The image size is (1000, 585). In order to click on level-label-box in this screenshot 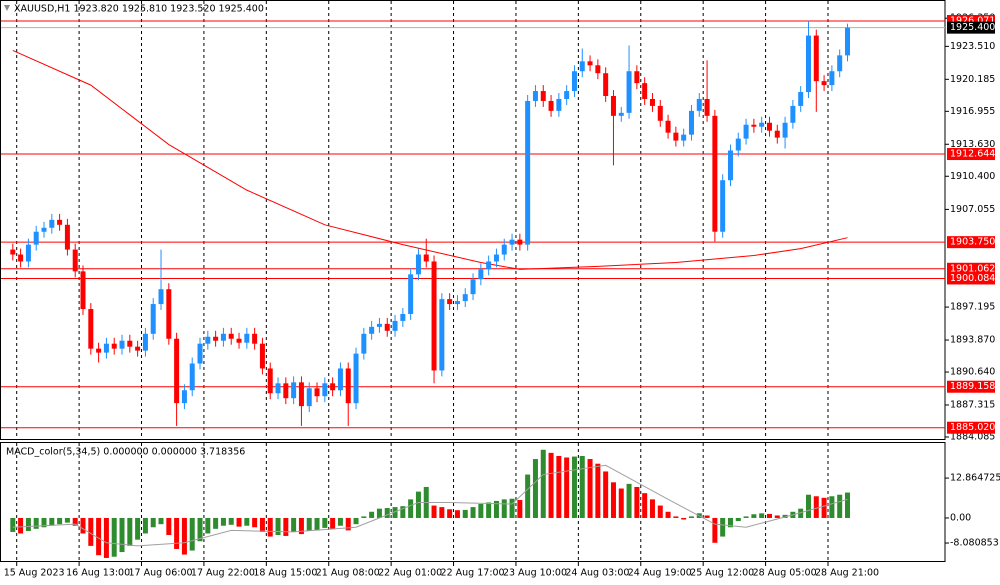, I will do `click(971, 278)`.